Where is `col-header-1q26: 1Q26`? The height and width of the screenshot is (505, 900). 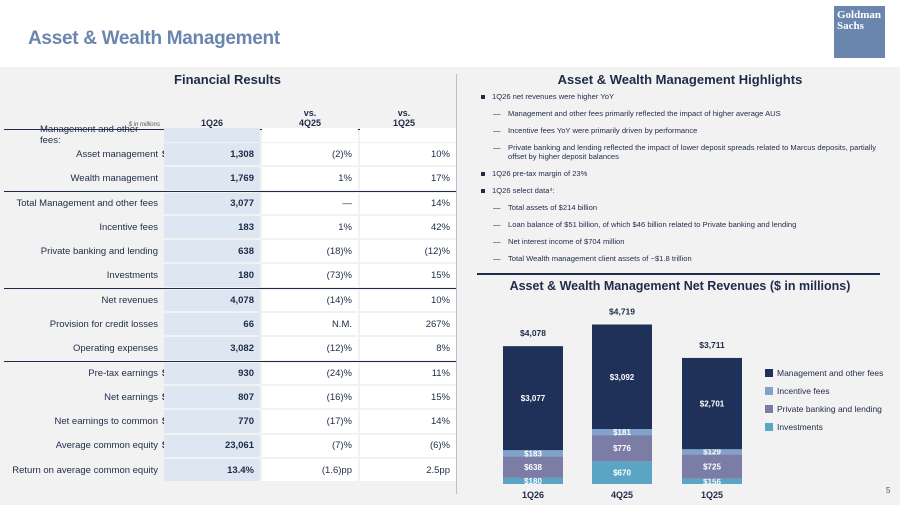
col-header-1q26: 1Q26 is located at coordinates (212, 123).